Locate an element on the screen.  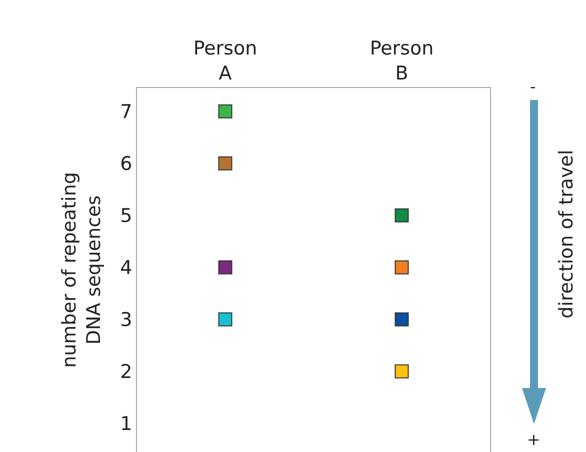
y-tick-label: 3 is located at coordinates (126, 320).